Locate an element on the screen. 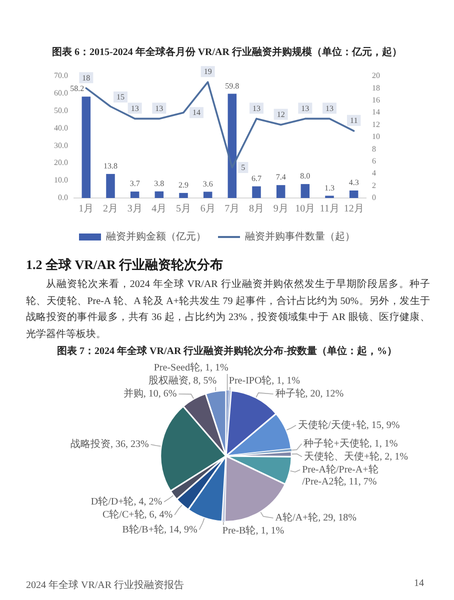 The height and width of the screenshot is (600, 454). data-label: 3.8 is located at coordinates (159, 183).